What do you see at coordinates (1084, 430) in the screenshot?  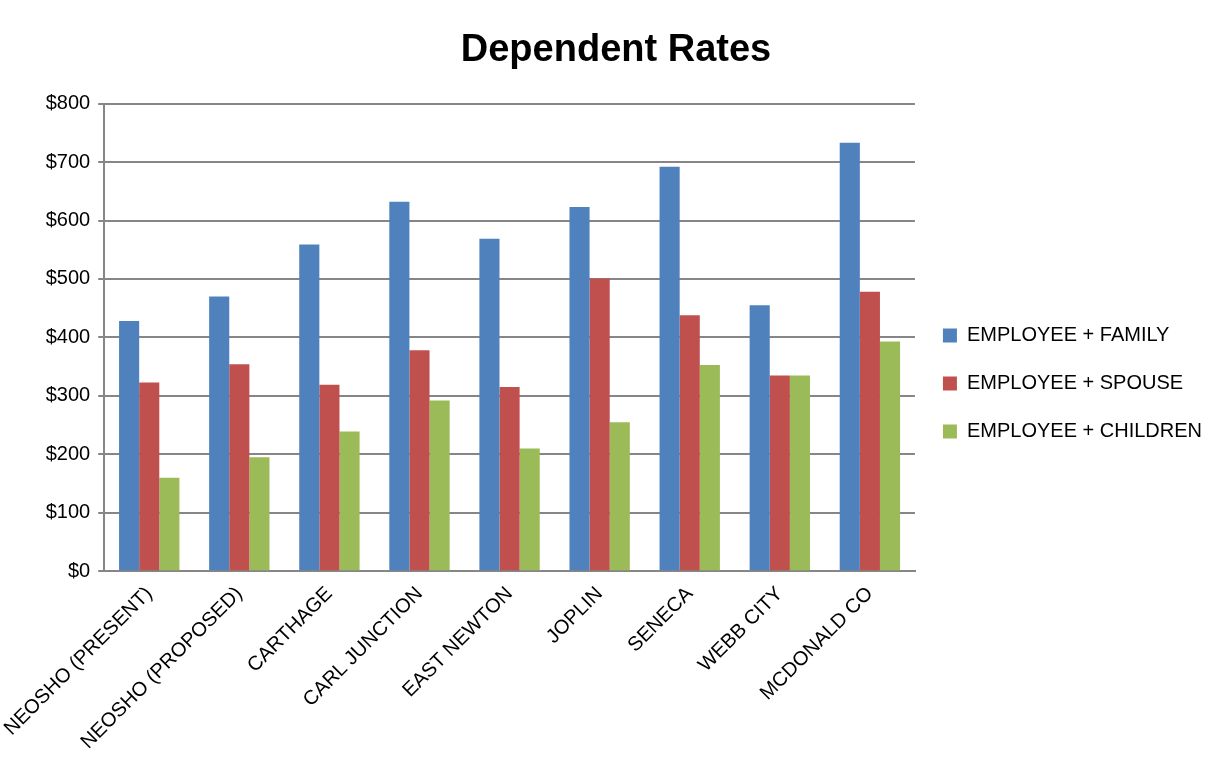 I see `legend-label: EMPLOYEE + CHILDREN` at bounding box center [1084, 430].